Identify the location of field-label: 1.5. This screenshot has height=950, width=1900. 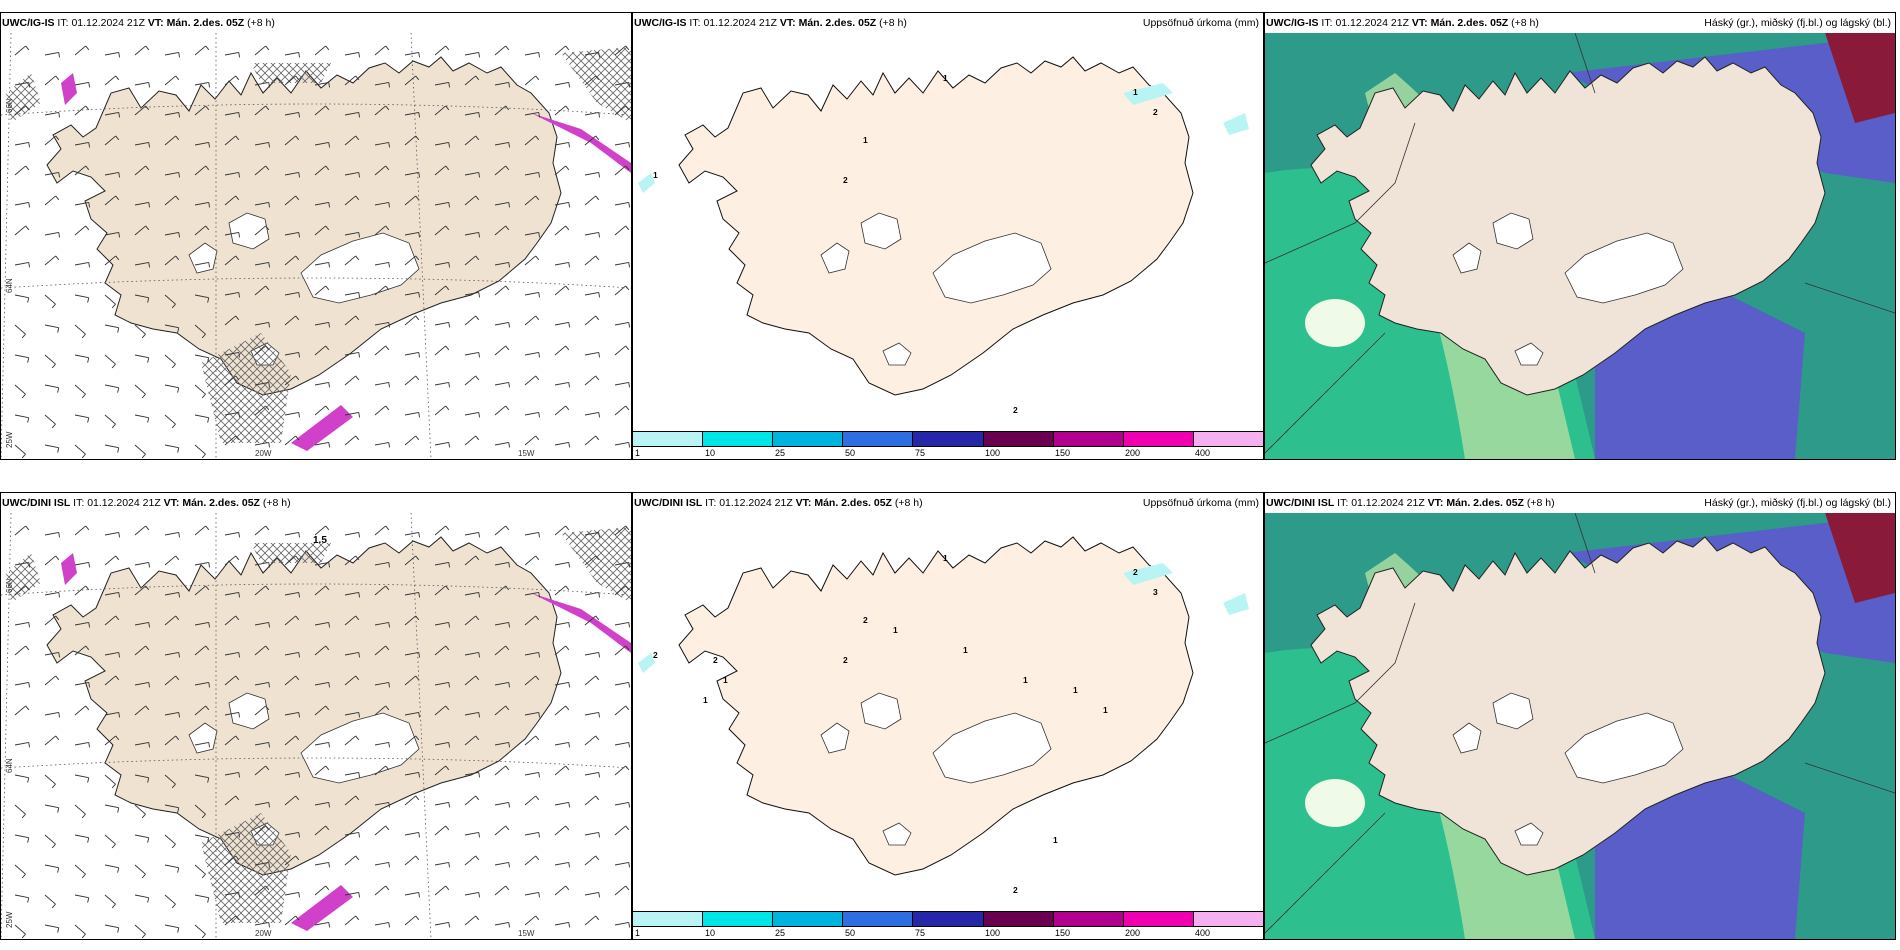
(320, 540).